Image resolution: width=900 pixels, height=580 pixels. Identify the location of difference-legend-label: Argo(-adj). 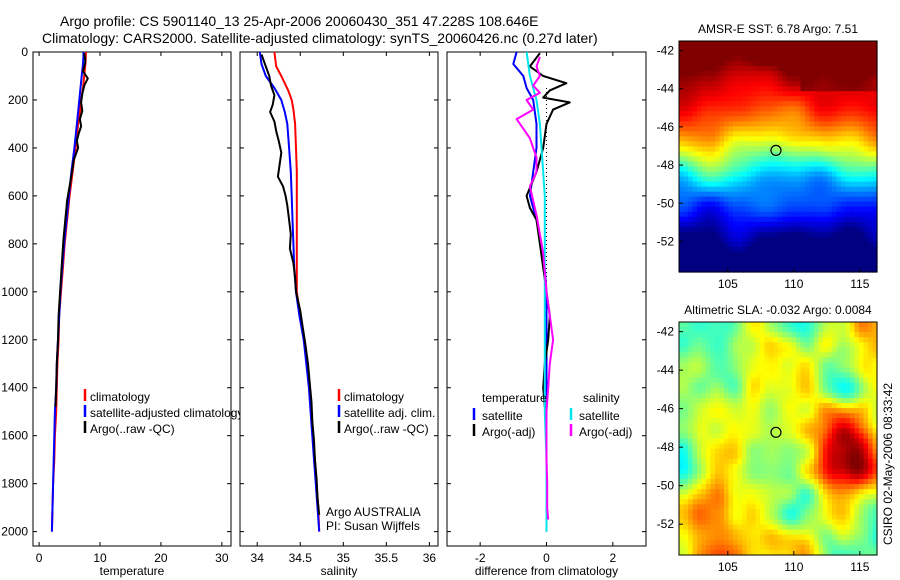
(508, 432).